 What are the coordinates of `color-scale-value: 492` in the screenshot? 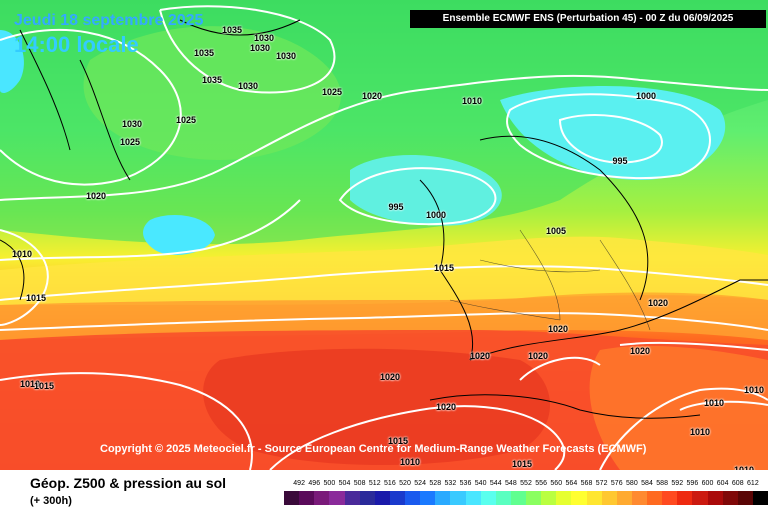 It's located at (299, 483).